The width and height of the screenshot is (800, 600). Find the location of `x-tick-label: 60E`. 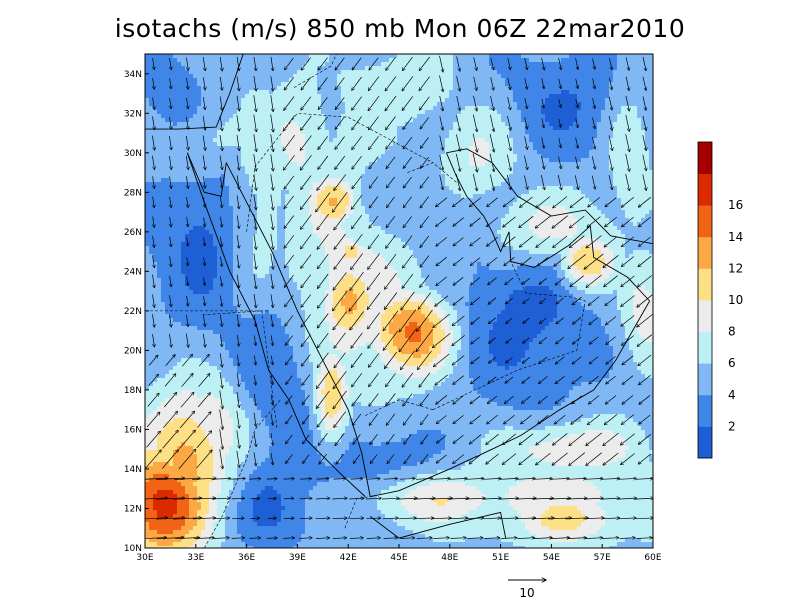

x-tick-label: 60E is located at coordinates (652, 558).